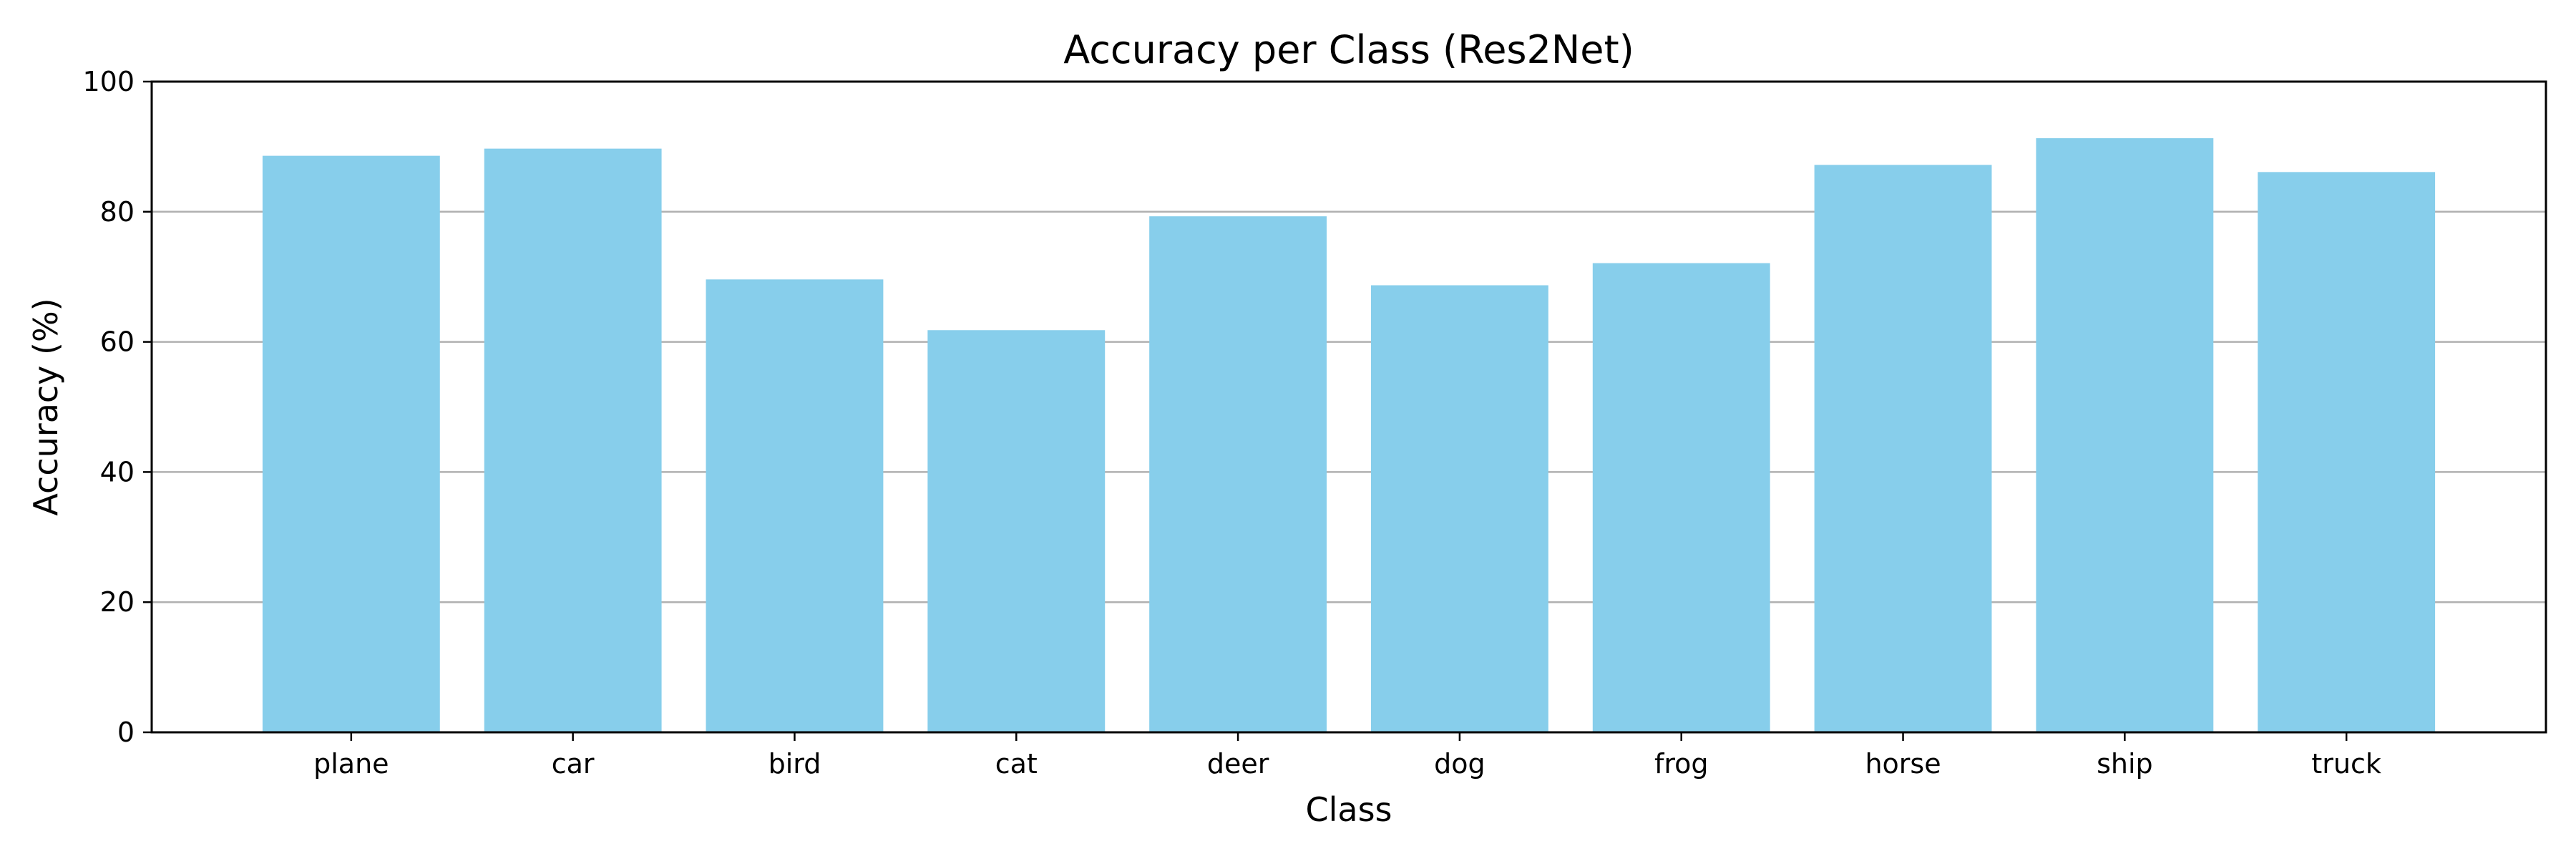 Image resolution: width=2576 pixels, height=859 pixels. I want to click on bar-car, so click(573, 440).